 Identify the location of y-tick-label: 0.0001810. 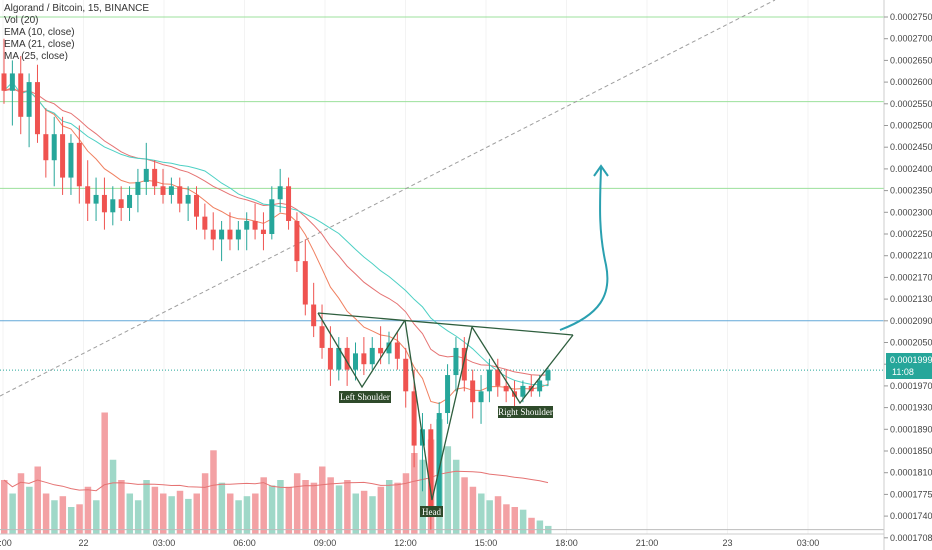
(911, 473).